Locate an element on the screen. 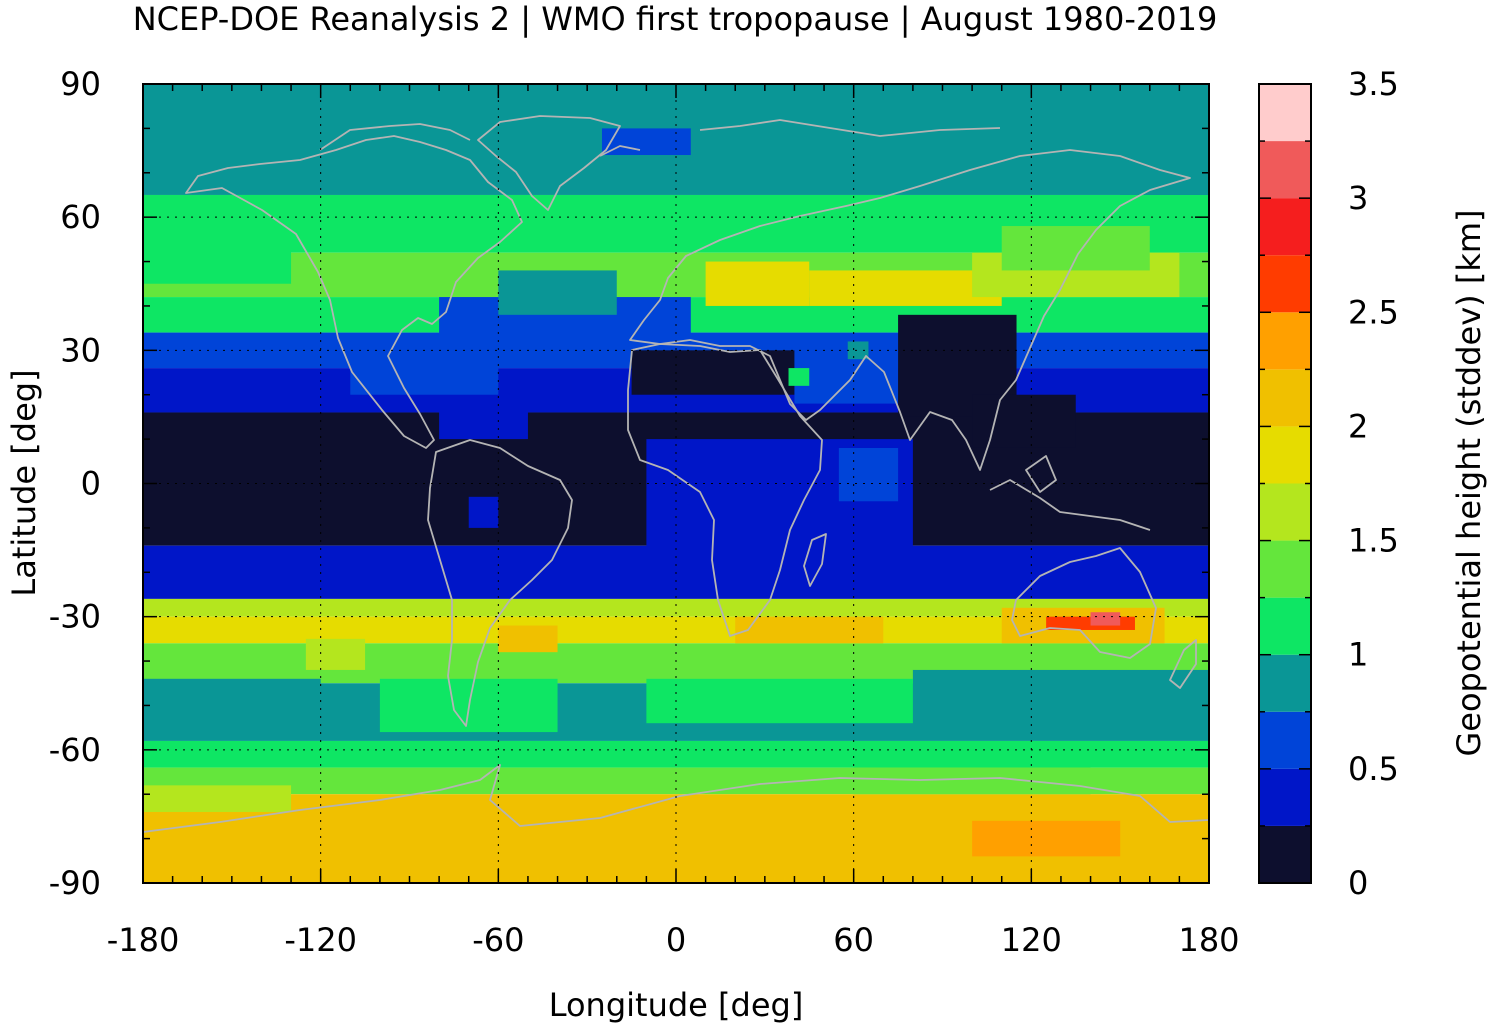  y-tick-label: -30 is located at coordinates (75, 617).